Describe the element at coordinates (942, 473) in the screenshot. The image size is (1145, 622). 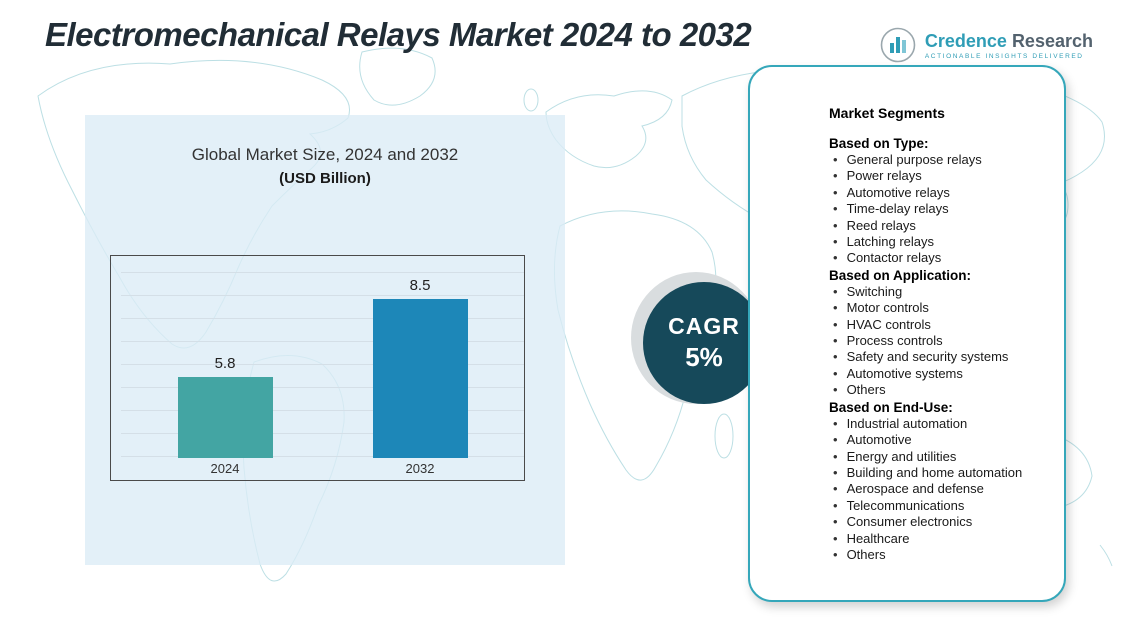
I see `segment-item: Building and home automation` at that location.